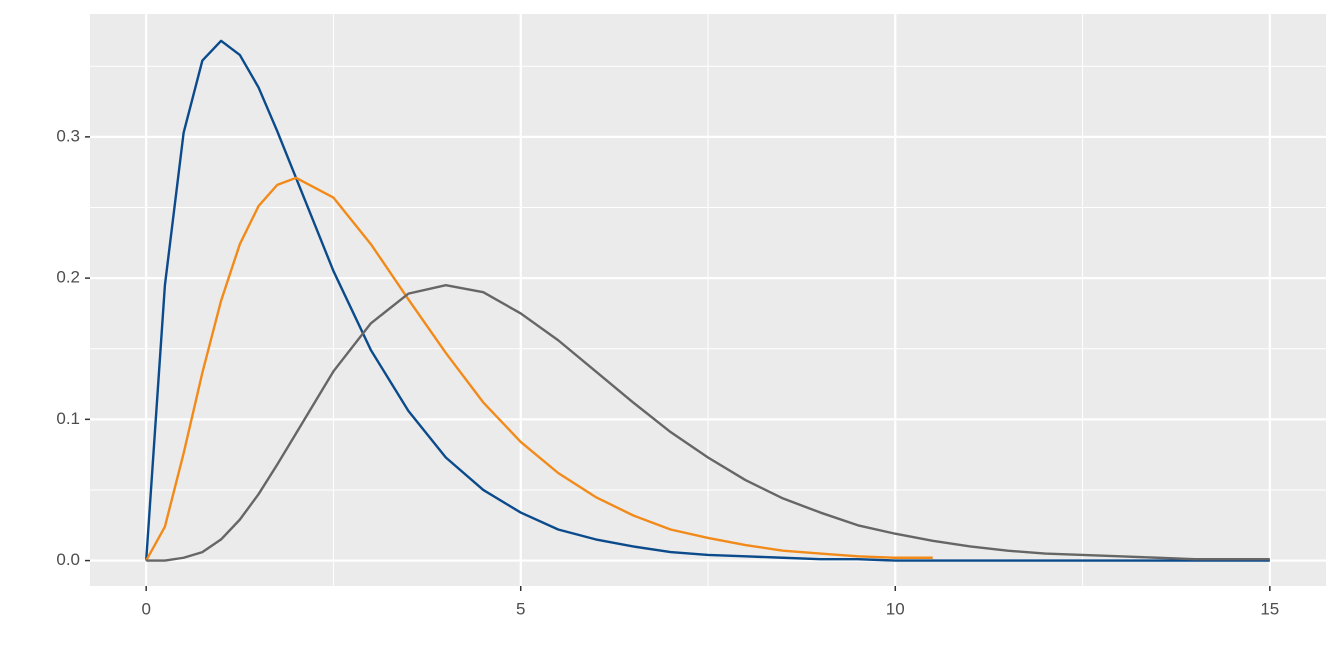 This screenshot has height=672, width=1344. What do you see at coordinates (68, 559) in the screenshot?
I see `y-tick-label: 0.0` at bounding box center [68, 559].